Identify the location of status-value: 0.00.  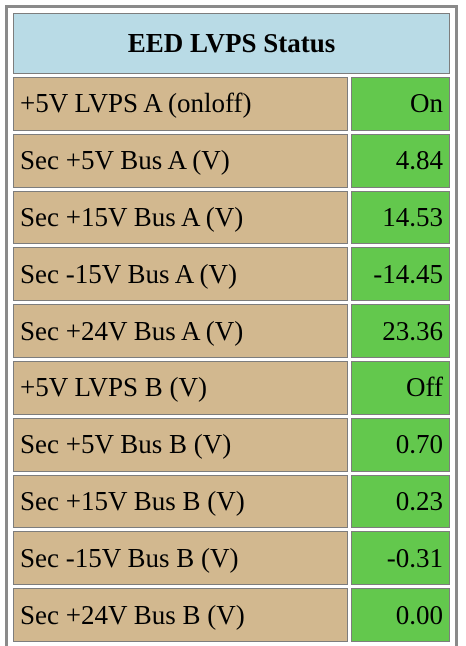
(400, 615).